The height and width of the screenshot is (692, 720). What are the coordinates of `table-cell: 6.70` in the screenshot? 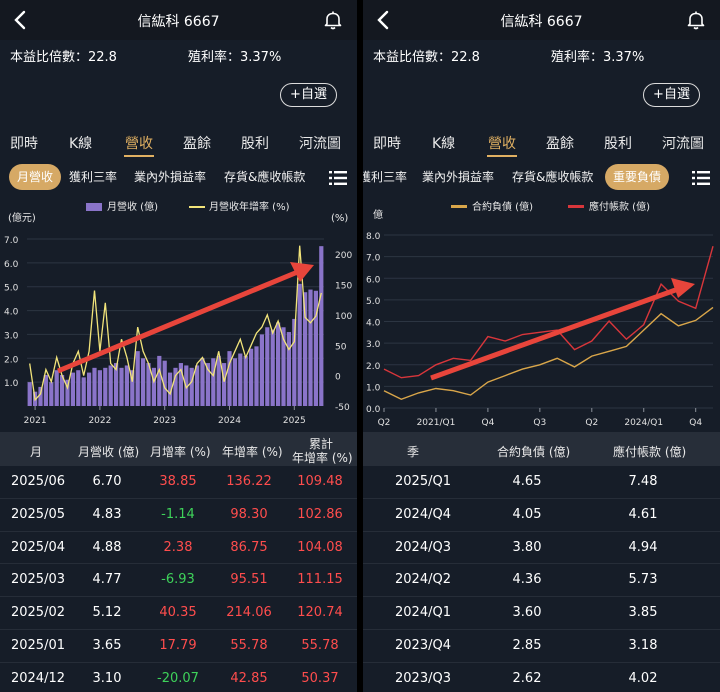 It's located at (107, 481).